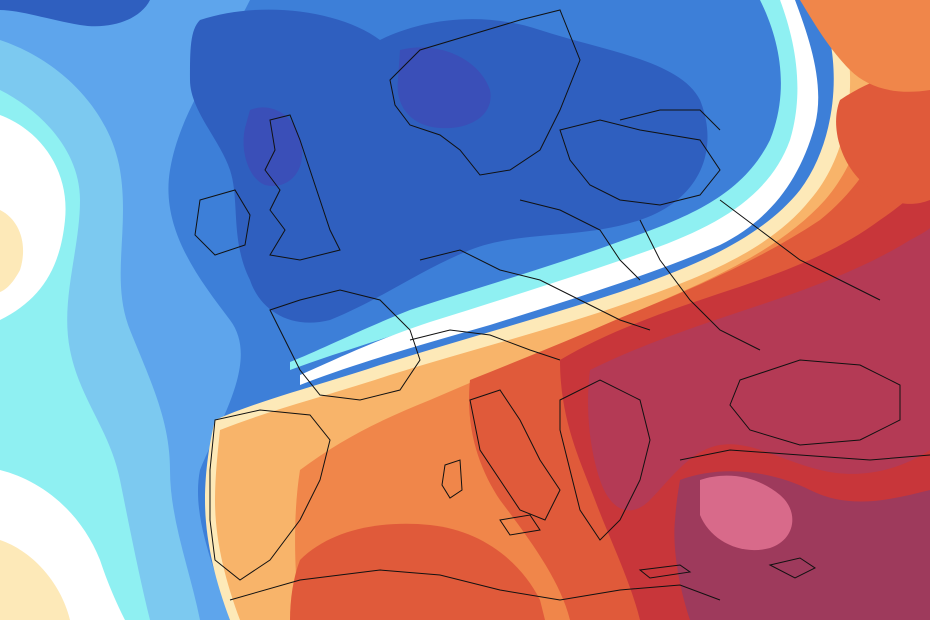 The image size is (930, 620). What do you see at coordinates (75, 13) in the screenshot?
I see `north-atlantic-cold` at bounding box center [75, 13].